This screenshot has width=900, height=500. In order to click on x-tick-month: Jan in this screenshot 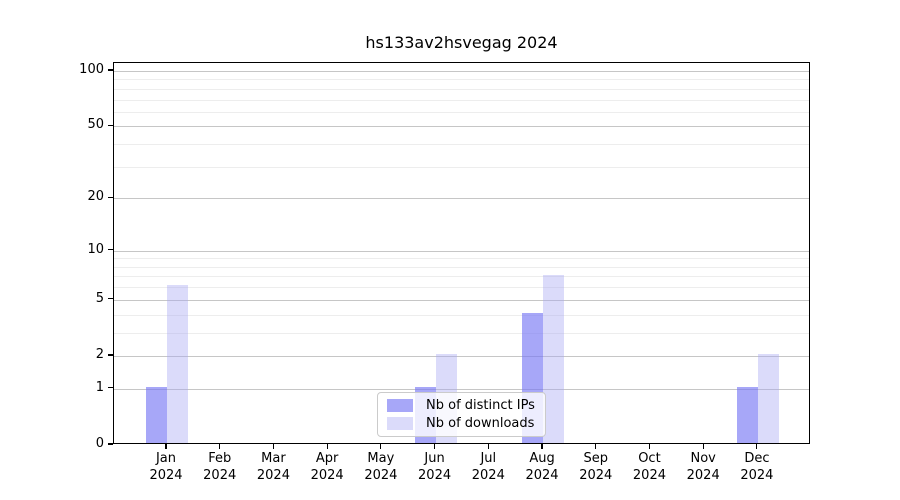, I will do `click(166, 458)`.